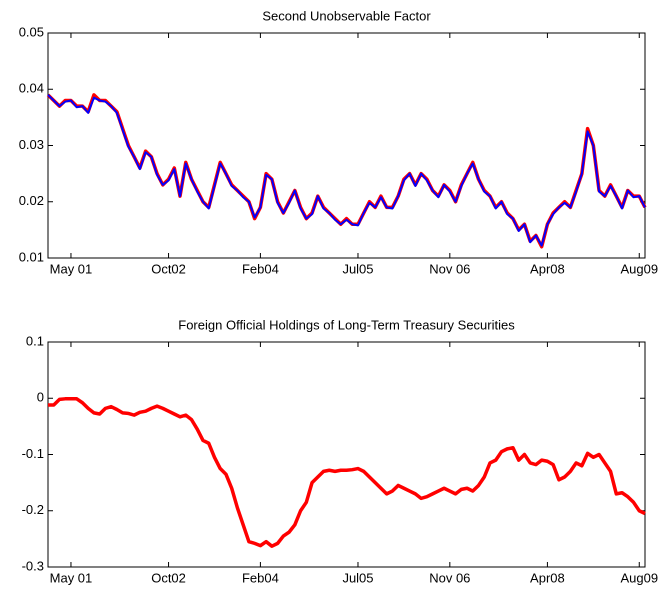 Image resolution: width=664 pixels, height=590 pixels. I want to click on y-tick-label: 0.01, so click(31, 256).